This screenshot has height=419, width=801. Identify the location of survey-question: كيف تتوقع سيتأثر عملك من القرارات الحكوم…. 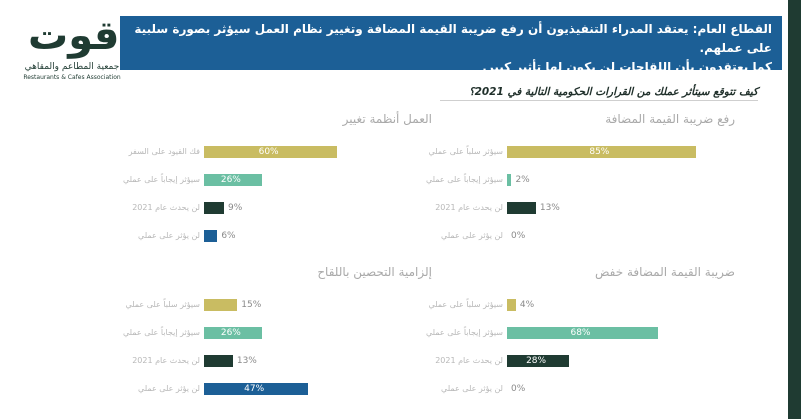
(599, 93).